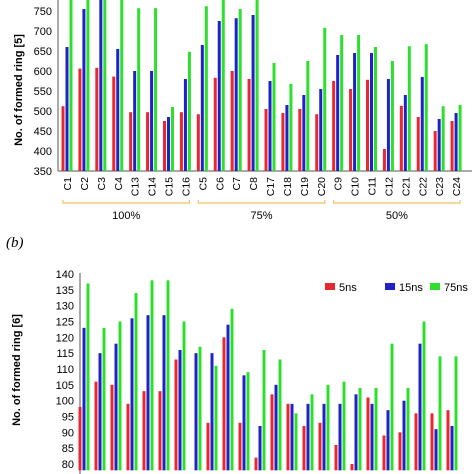 This screenshot has height=474, width=474. Describe the element at coordinates (266, 140) in the screenshot. I see `bar-5ns-C17` at that location.